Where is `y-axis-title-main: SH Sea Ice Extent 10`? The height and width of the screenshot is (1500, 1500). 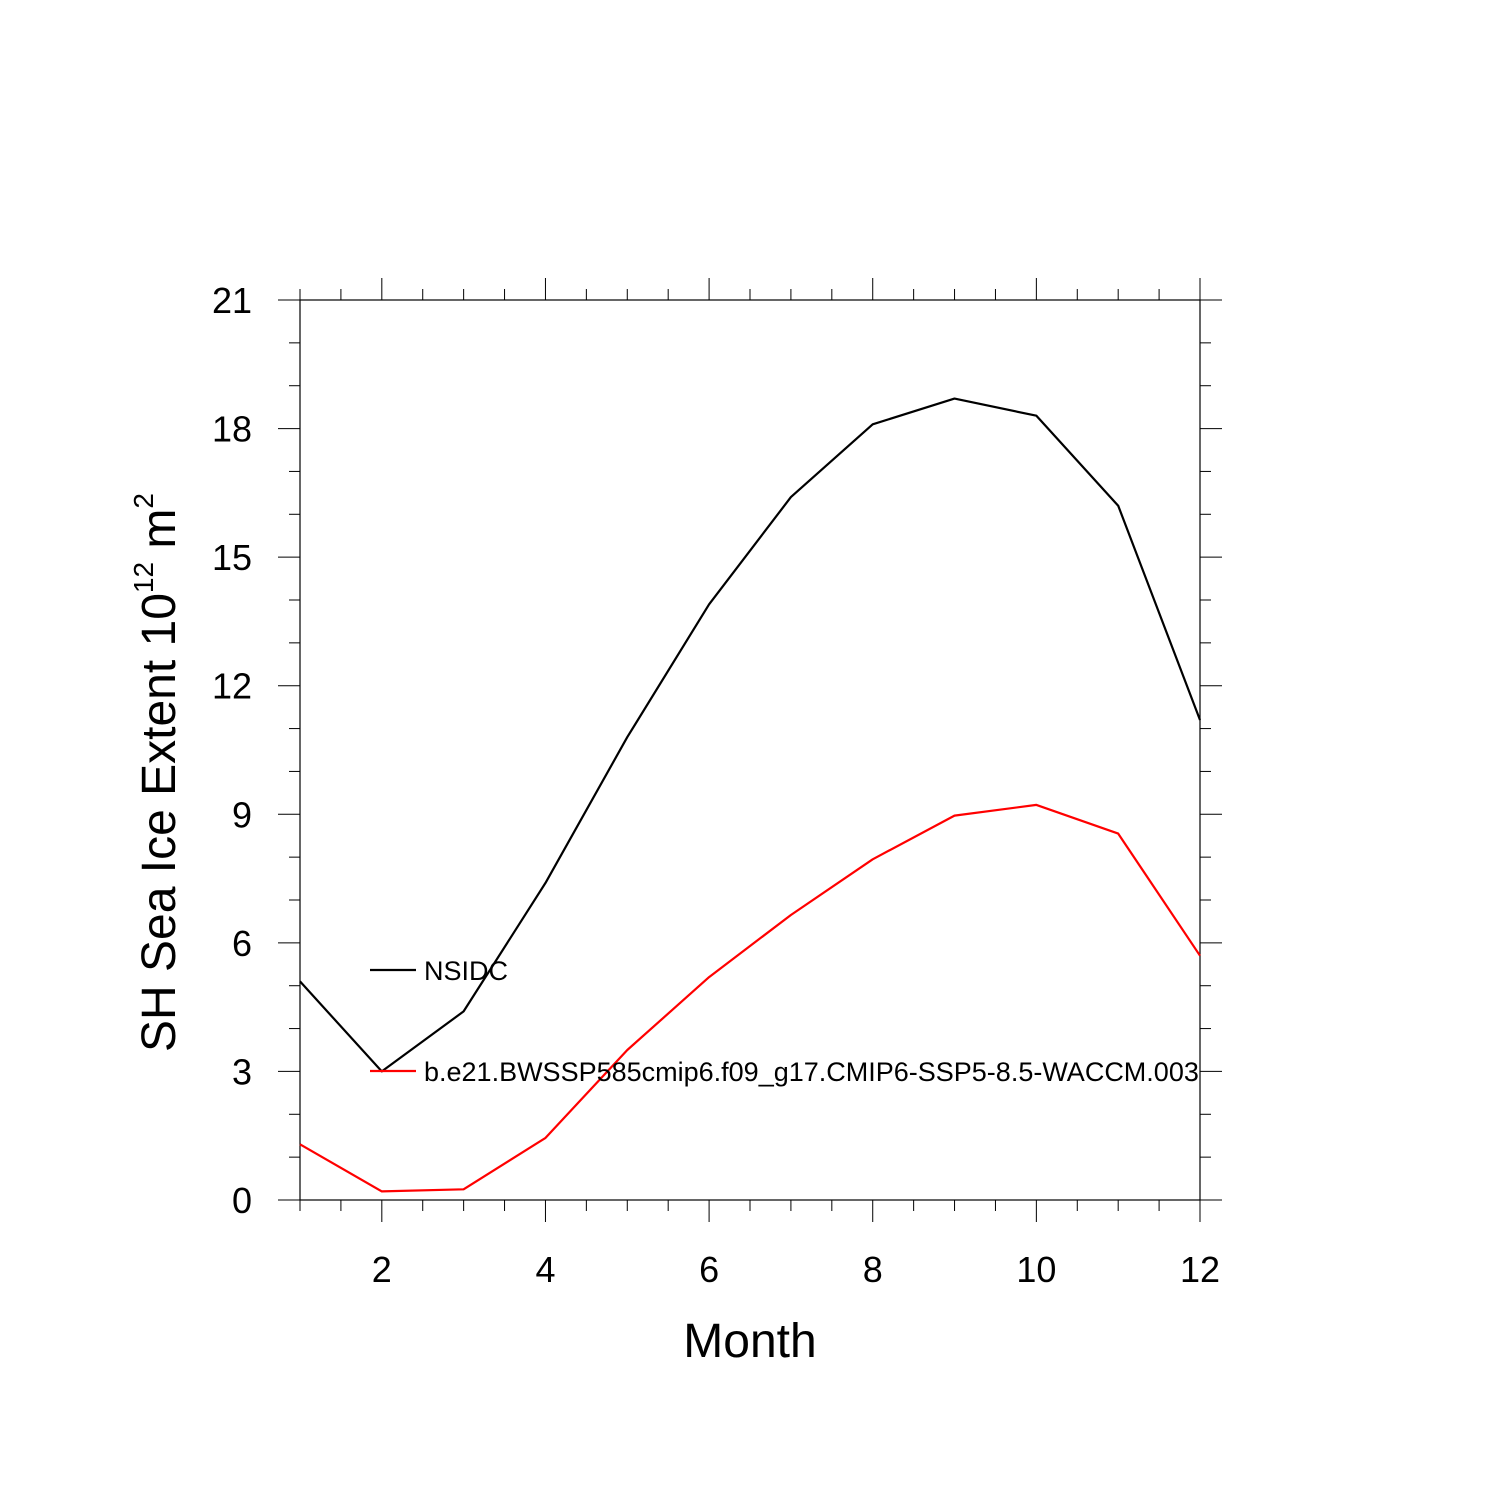
y-axis-title-main: SH Sea Ice Extent 10 is located at coordinates (159, 822).